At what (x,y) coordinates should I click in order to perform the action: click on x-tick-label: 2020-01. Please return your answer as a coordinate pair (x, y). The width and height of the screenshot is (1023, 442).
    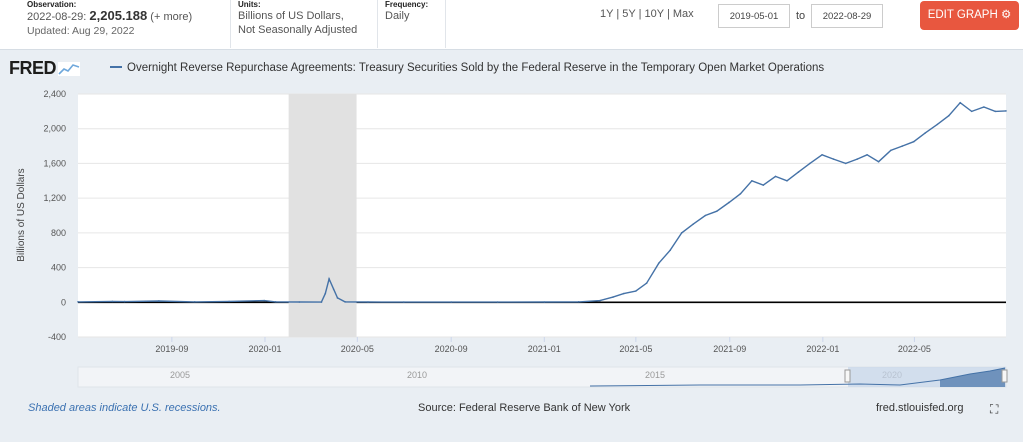
    Looking at the image, I should click on (264, 349).